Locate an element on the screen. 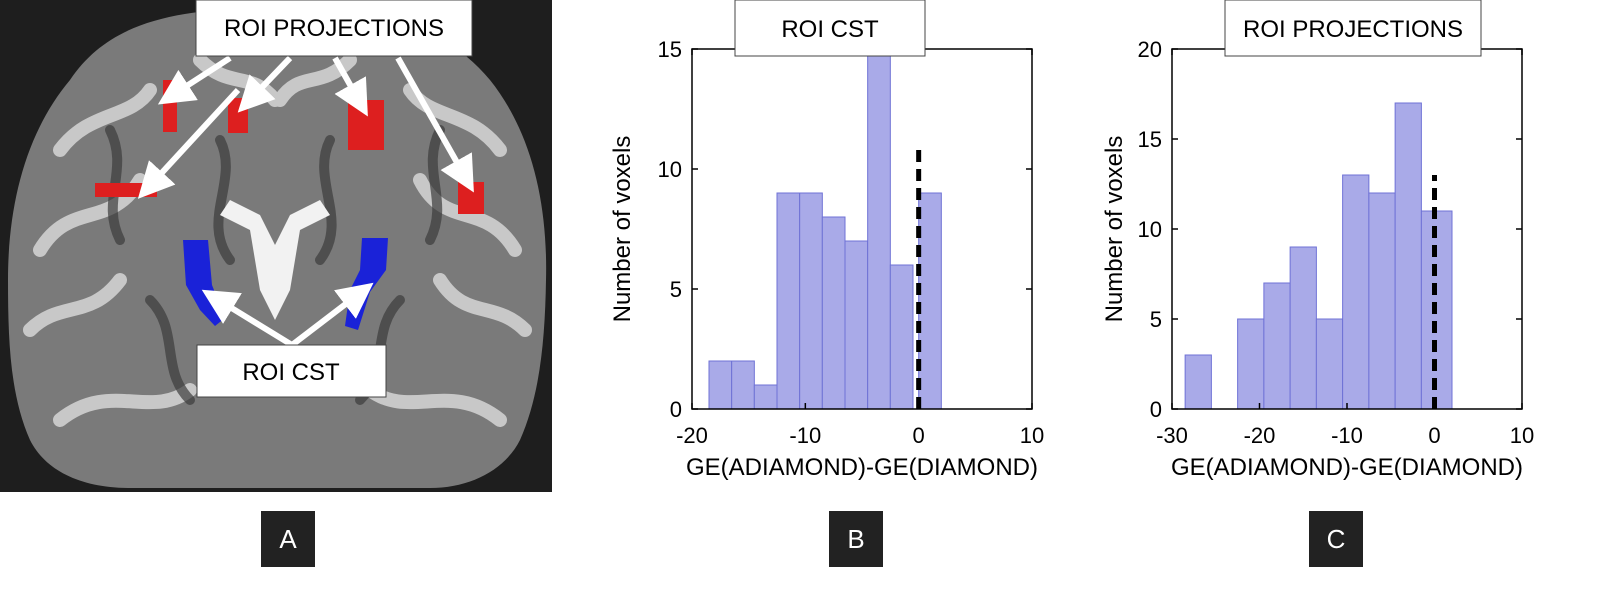 This screenshot has width=1600, height=600. panel-letter-a: A is located at coordinates (288, 539).